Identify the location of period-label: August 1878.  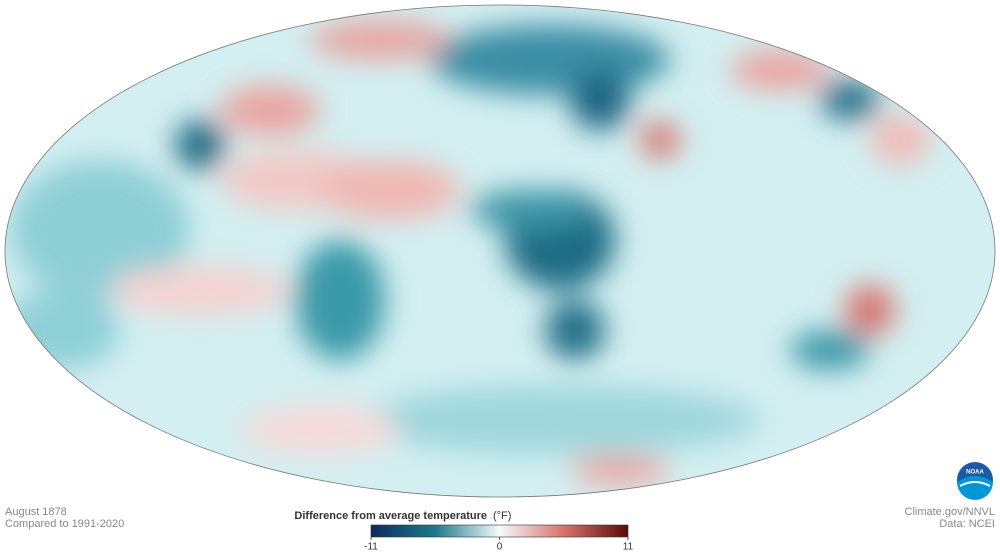
(36, 512).